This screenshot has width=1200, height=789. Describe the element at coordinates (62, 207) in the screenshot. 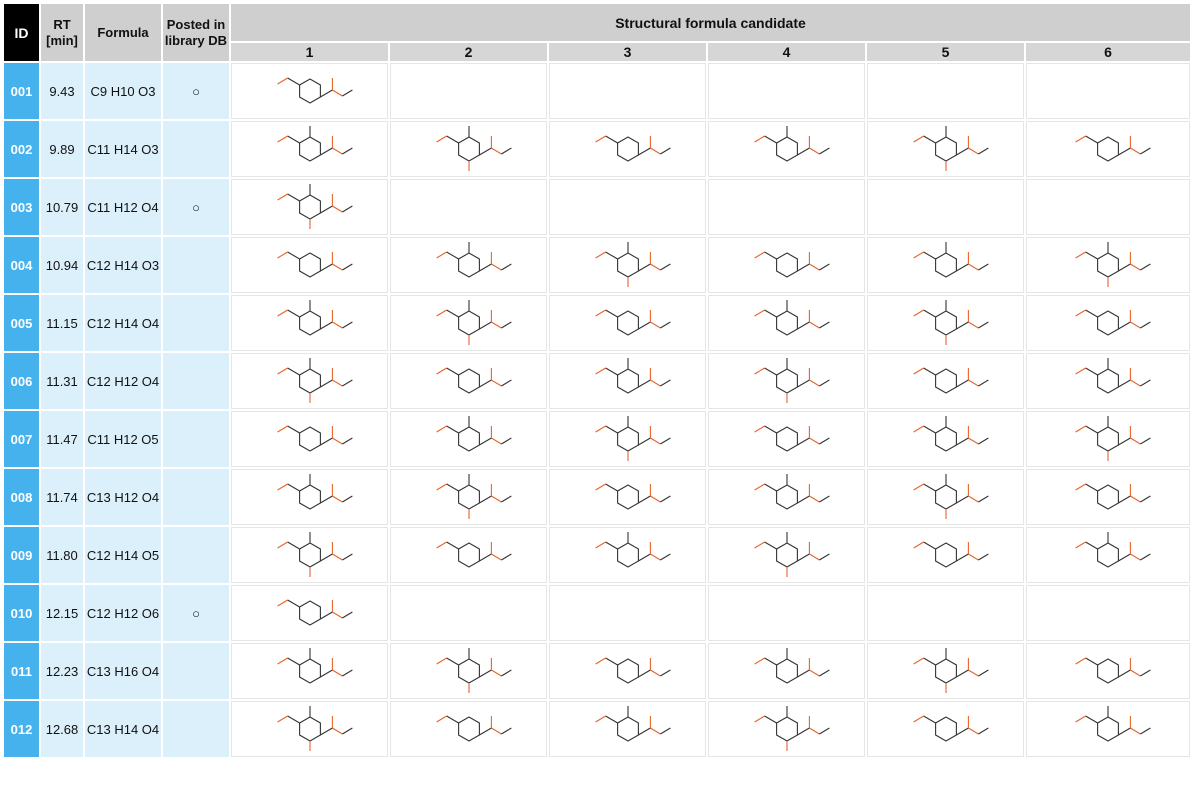

I see `row-rt: 10.79` at that location.